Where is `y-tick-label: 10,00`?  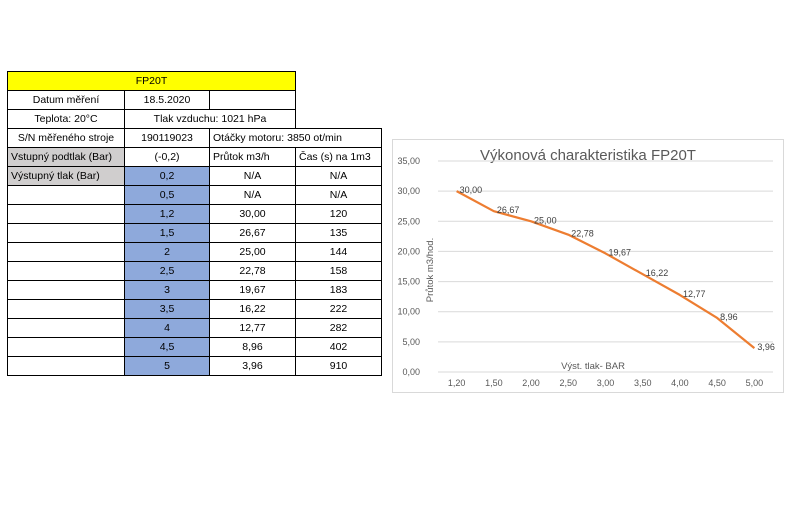
y-tick-label: 10,00 is located at coordinates (408, 312).